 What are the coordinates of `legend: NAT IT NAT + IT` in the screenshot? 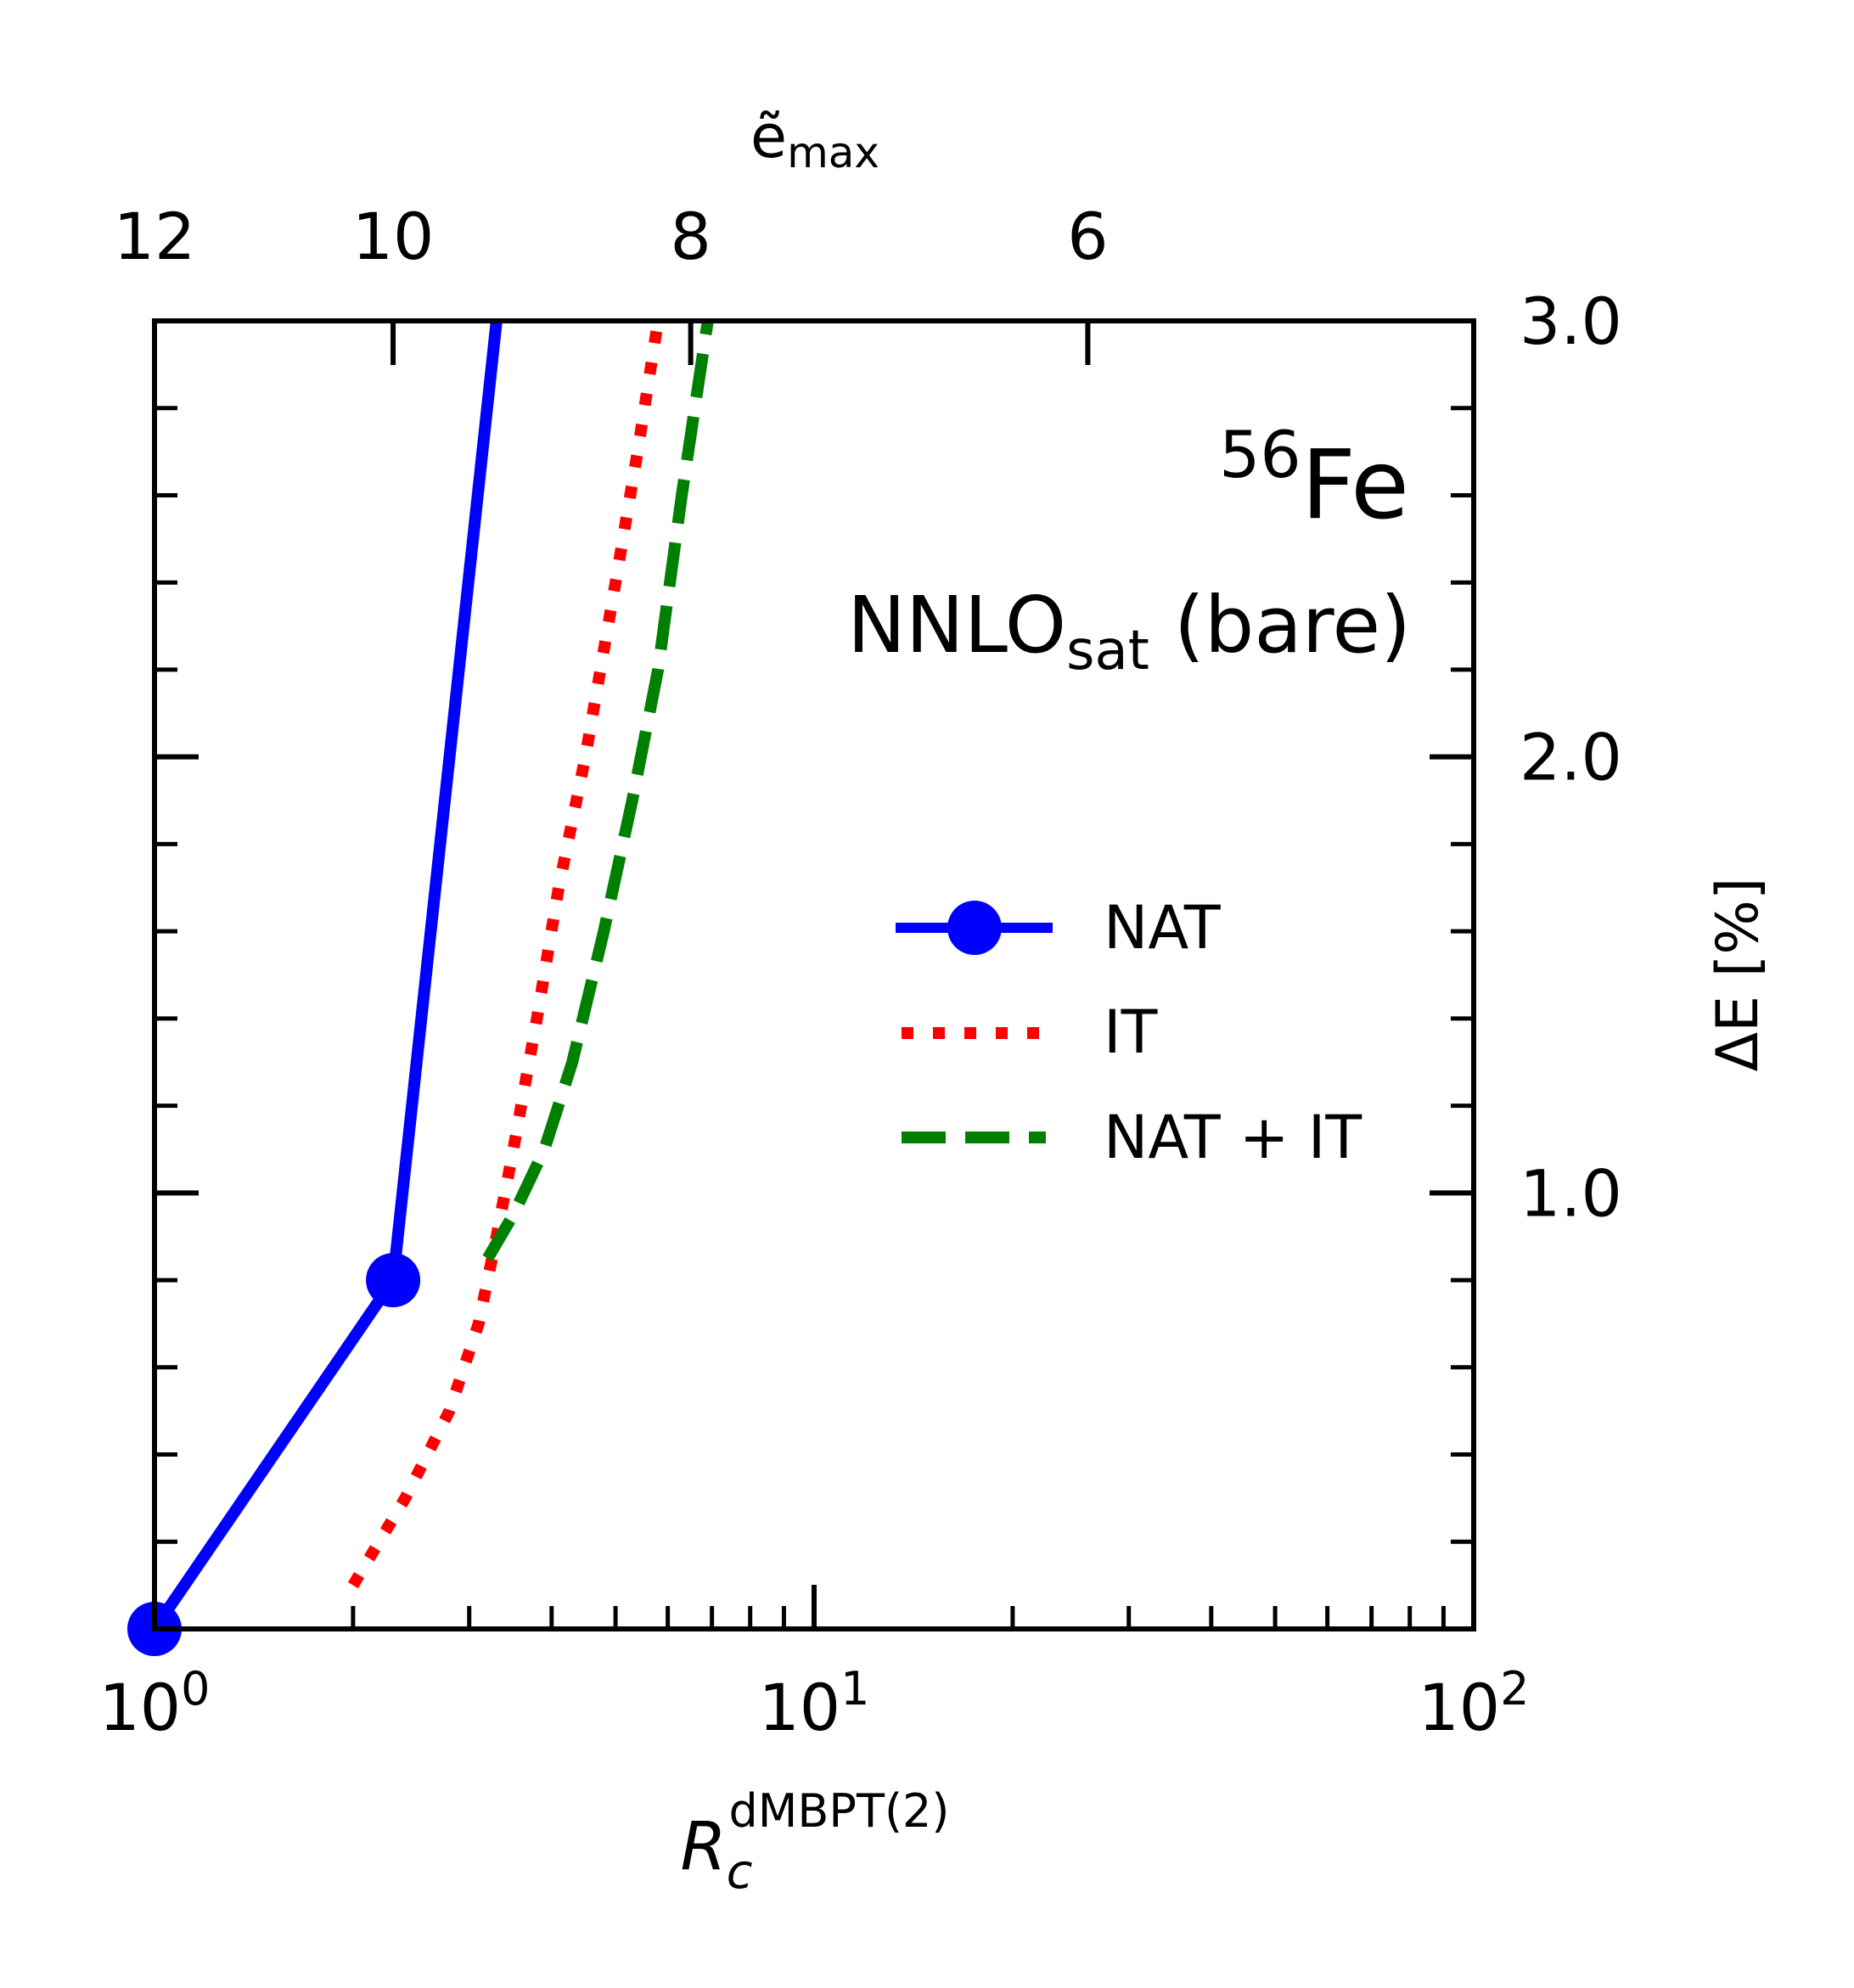 It's located at (1129, 1032).